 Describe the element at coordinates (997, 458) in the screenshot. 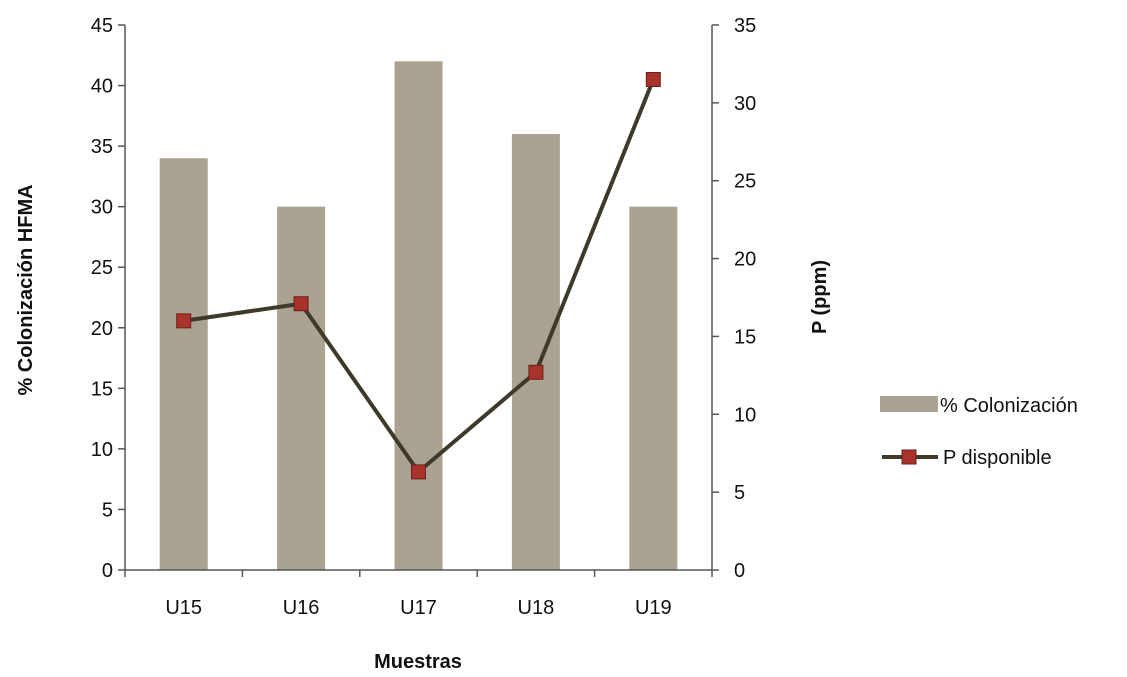

I see `legend-line-label: P disponible` at that location.